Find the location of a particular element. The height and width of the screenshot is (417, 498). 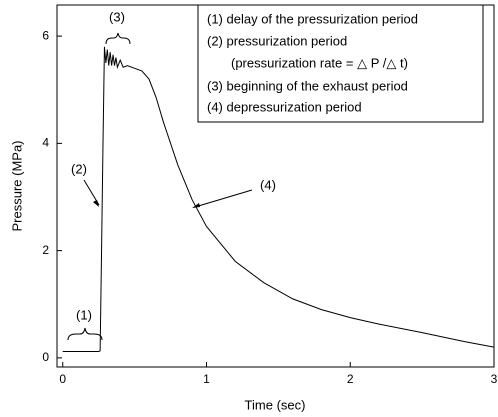

note: (3) beginning of the exhaust period is located at coordinates (307, 85).